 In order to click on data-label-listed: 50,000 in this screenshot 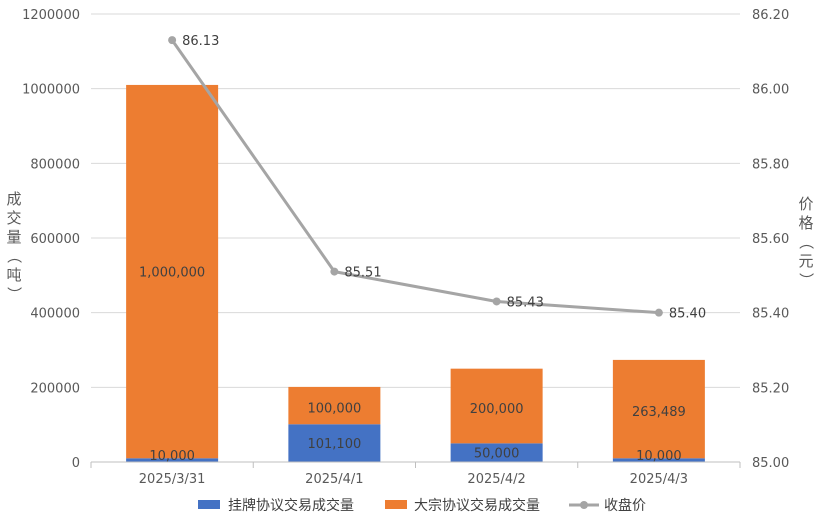, I will do `click(497, 454)`.